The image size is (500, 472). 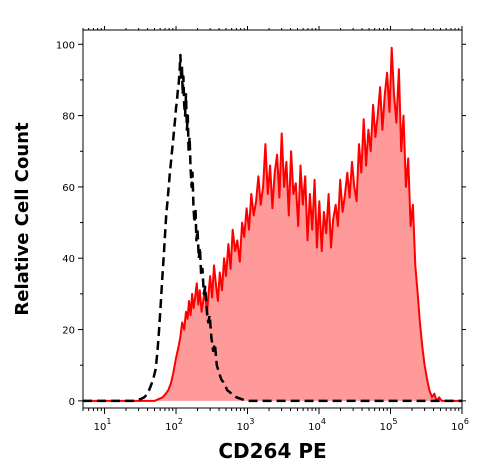 I want to click on x-axis-title: CD264 PE, so click(x=272, y=451).